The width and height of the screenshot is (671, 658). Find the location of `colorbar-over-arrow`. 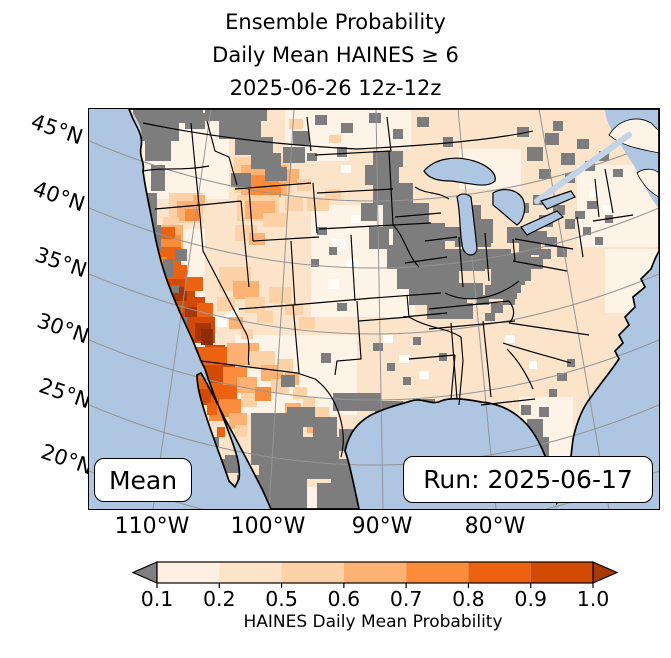

colorbar-over-arrow is located at coordinates (605, 572).